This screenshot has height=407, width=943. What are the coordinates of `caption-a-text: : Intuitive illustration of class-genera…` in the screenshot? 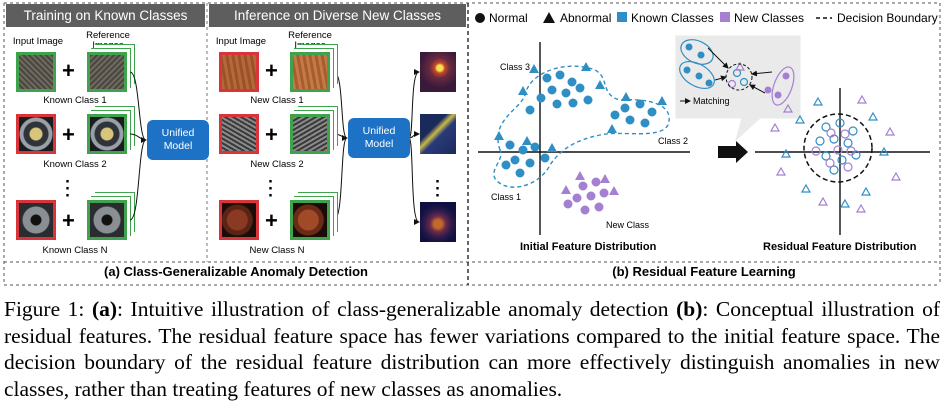 It's located at (393, 309).